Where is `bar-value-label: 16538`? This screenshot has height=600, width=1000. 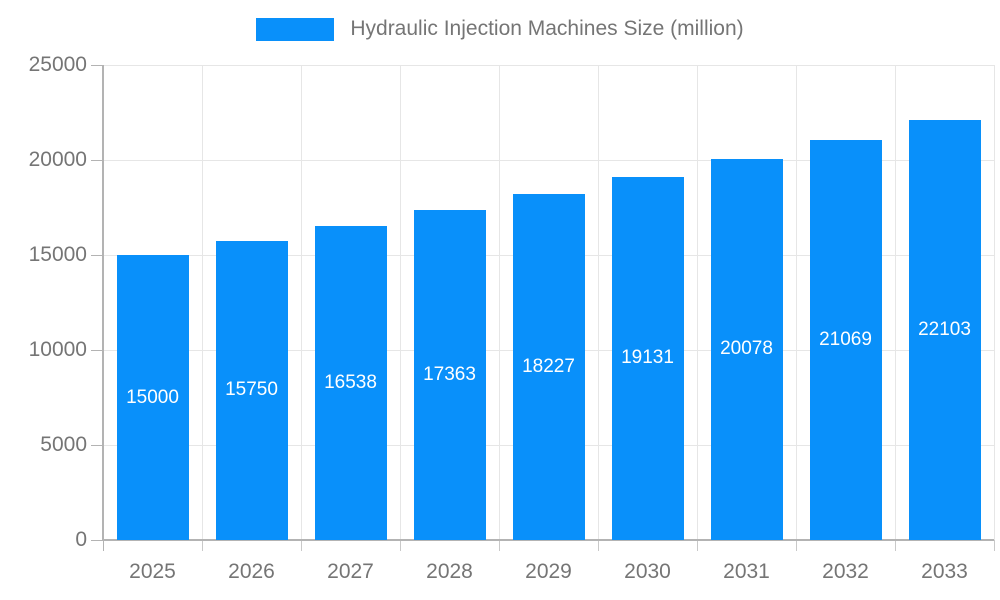
bar-value-label: 16538 is located at coordinates (350, 382).